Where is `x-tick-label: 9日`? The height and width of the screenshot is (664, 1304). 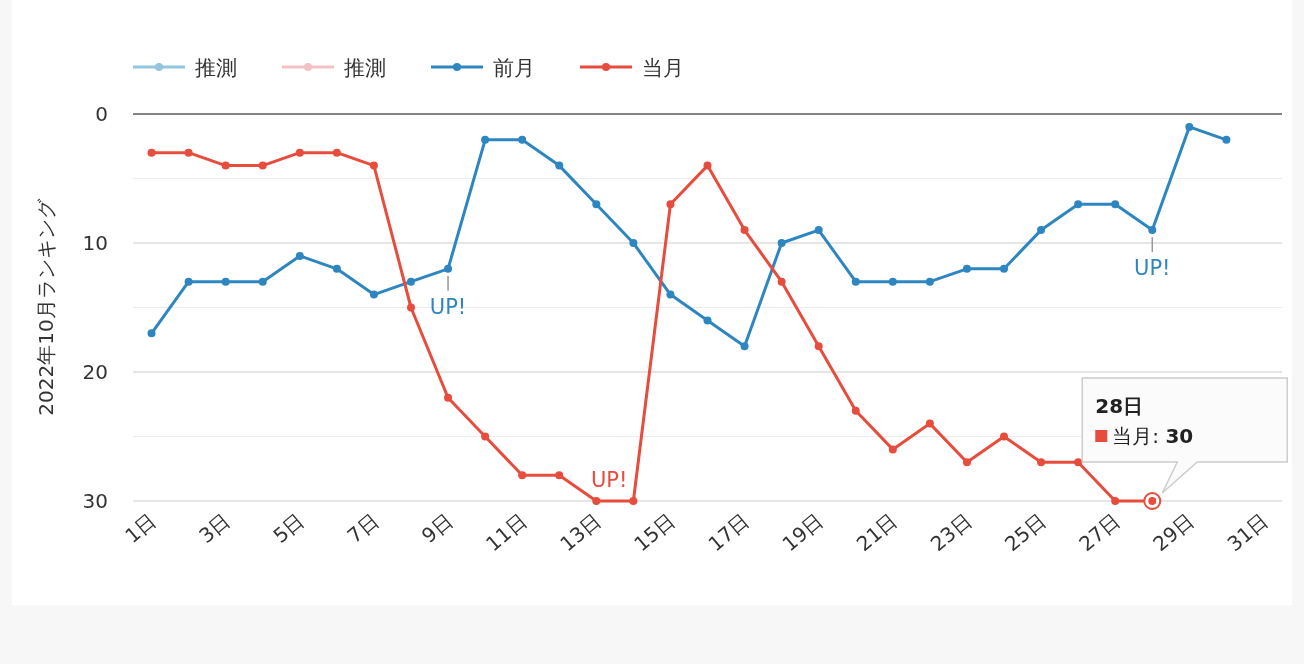 x-tick-label: 9日 is located at coordinates (437, 528).